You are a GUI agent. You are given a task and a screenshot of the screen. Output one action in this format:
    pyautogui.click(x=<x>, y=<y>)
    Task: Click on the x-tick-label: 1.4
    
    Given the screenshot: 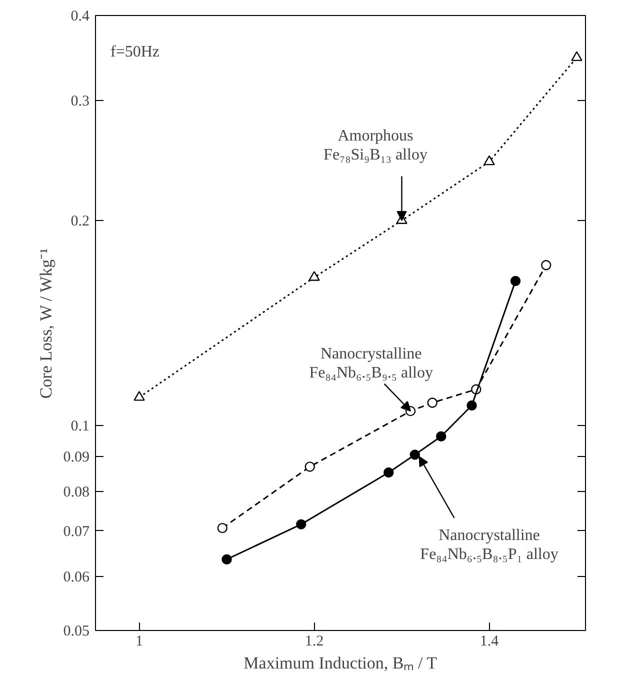 What is the action you would take?
    pyautogui.click(x=490, y=642)
    